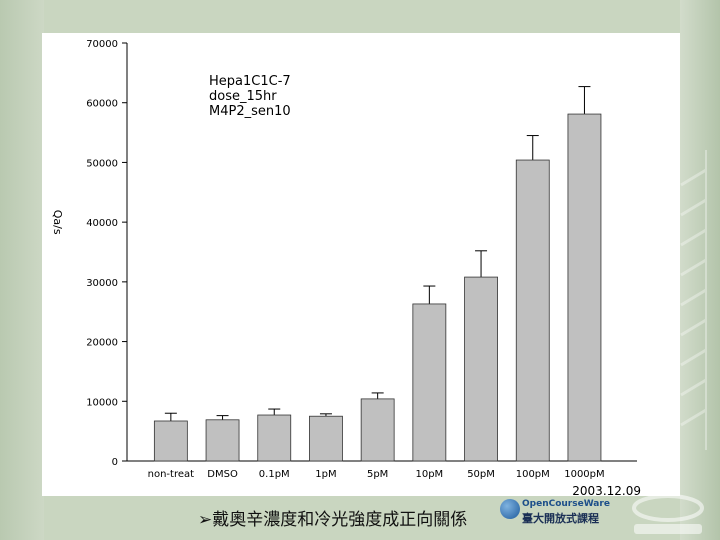 This screenshot has width=720, height=540. What do you see at coordinates (22, 270) in the screenshot?
I see `background-left-band` at bounding box center [22, 270].